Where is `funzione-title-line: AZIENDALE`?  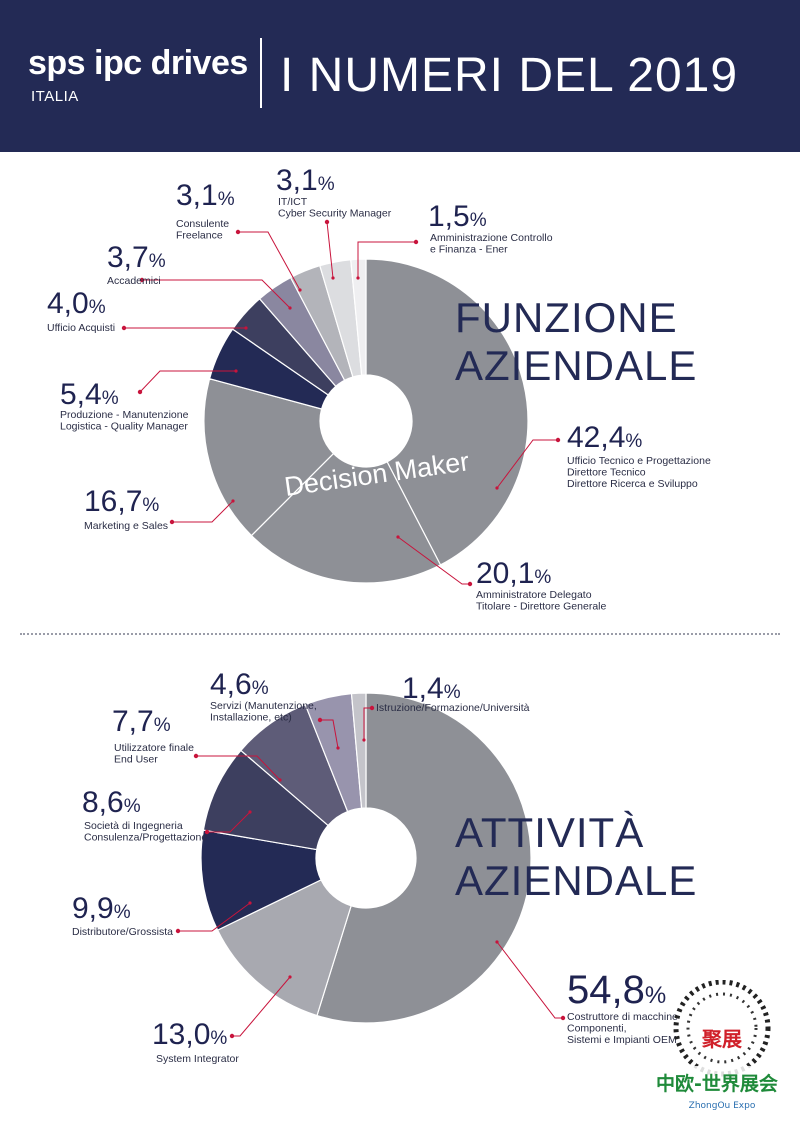 funzione-title-line: AZIENDALE is located at coordinates (576, 365).